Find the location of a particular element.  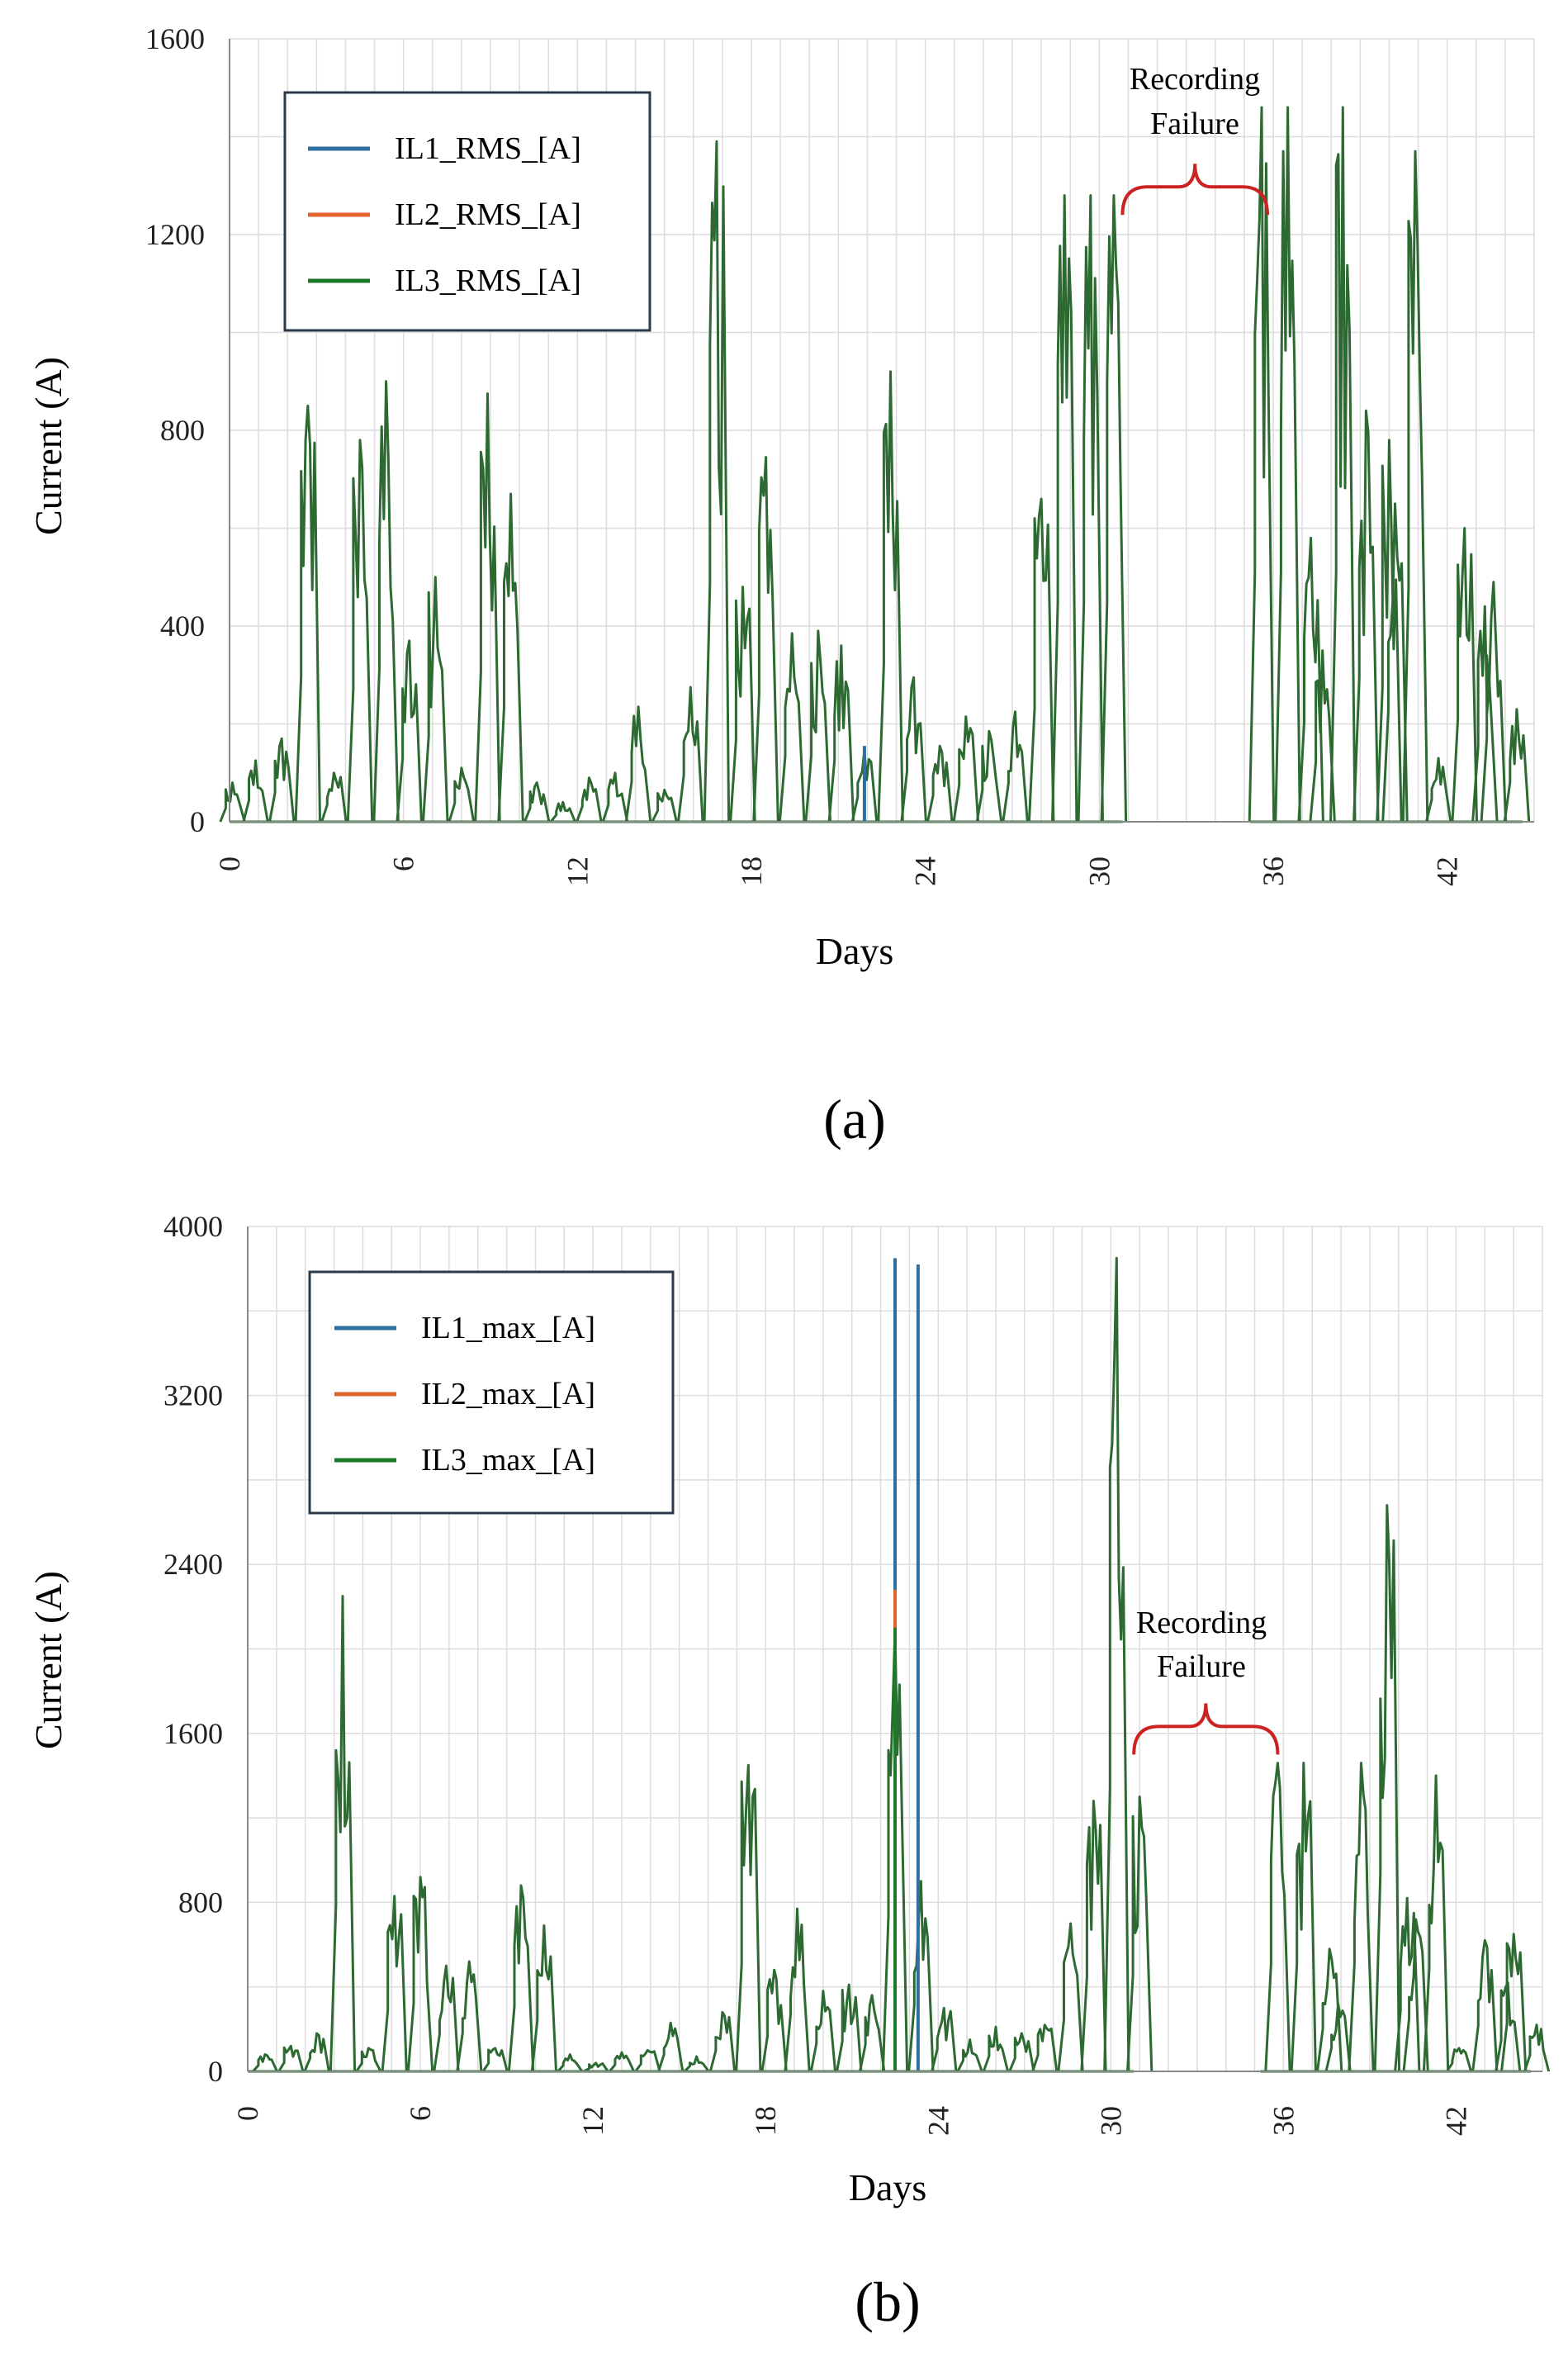

x-tick-label-b: 6 is located at coordinates (420, 2113).